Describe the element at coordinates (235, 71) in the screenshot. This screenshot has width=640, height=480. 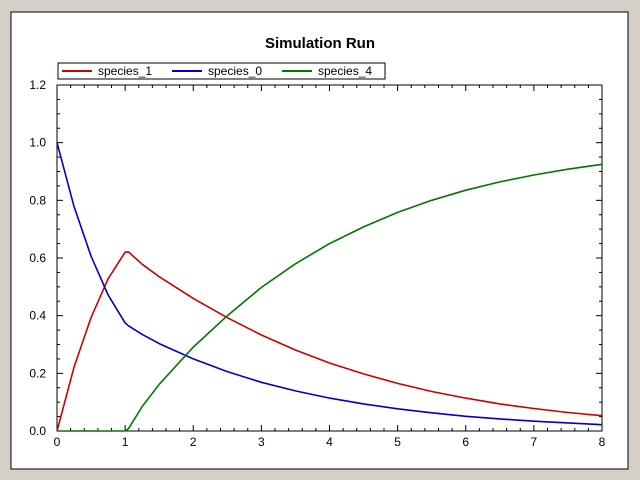
I see `legend-label: species_0` at that location.